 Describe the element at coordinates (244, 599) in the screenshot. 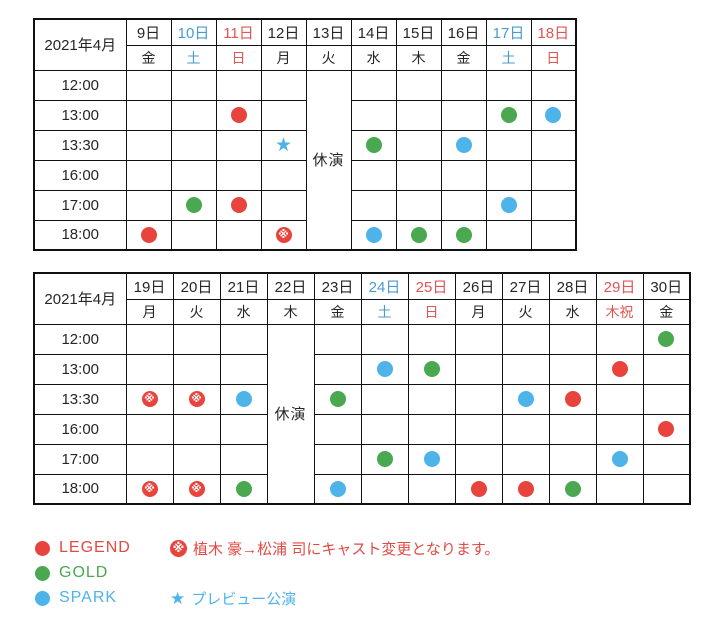

I see `preview-note-text: プレビュー公演` at that location.